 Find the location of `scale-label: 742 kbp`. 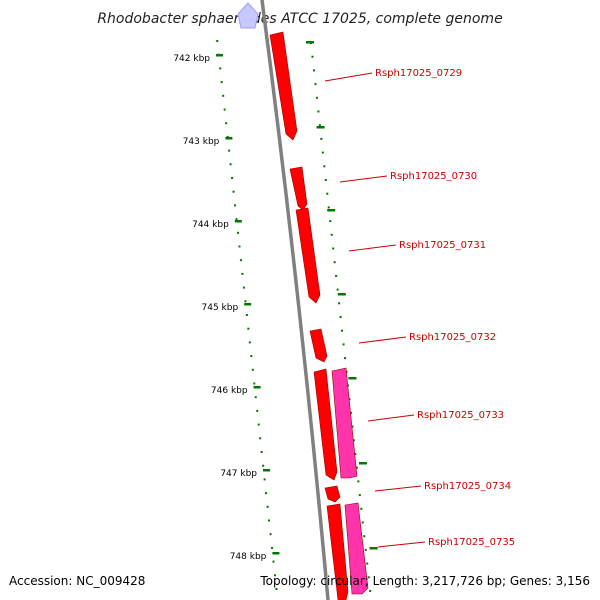

scale-label: 742 kbp is located at coordinates (191, 59).